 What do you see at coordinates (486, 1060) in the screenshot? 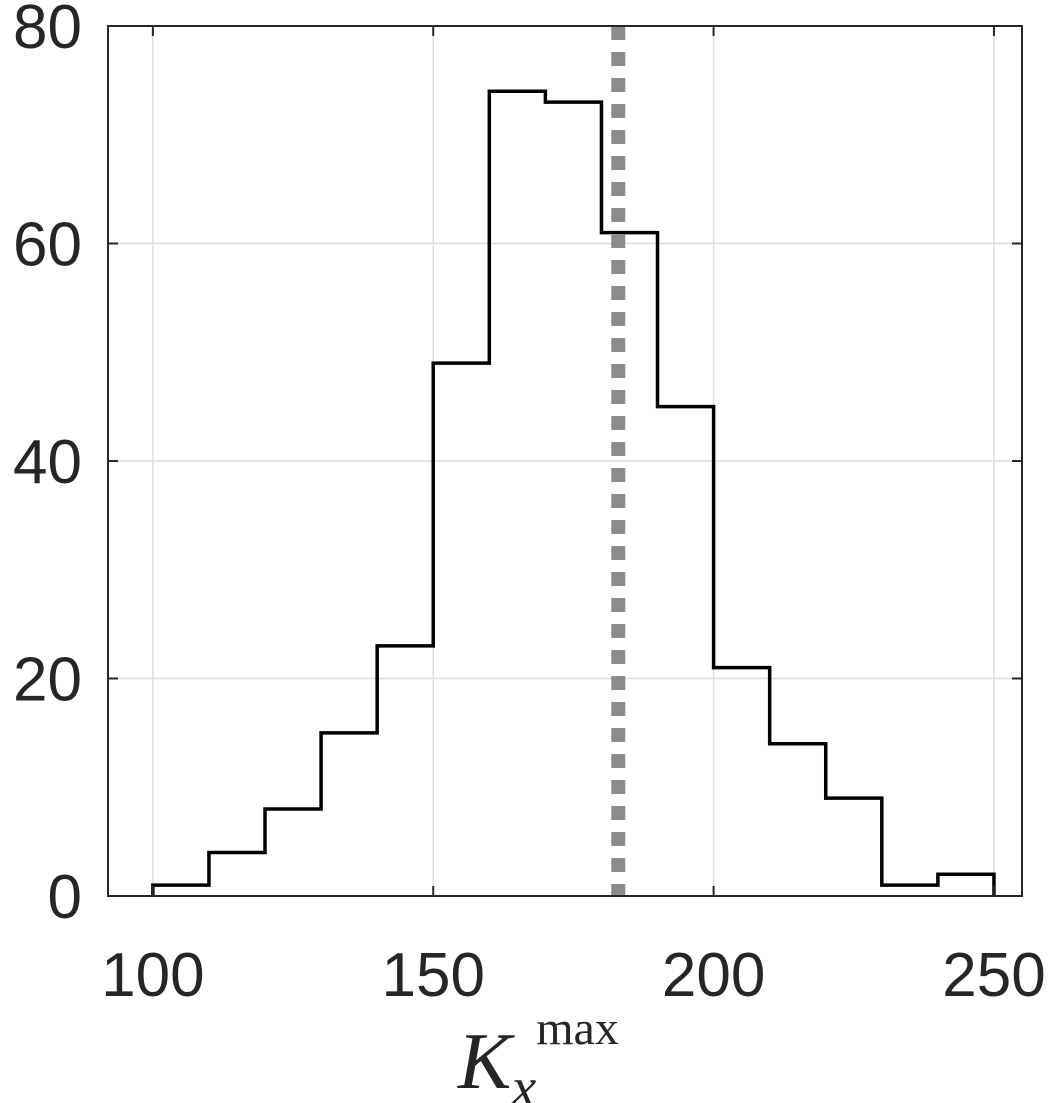
I see `x-axis-label-symbol: K` at bounding box center [486, 1060].